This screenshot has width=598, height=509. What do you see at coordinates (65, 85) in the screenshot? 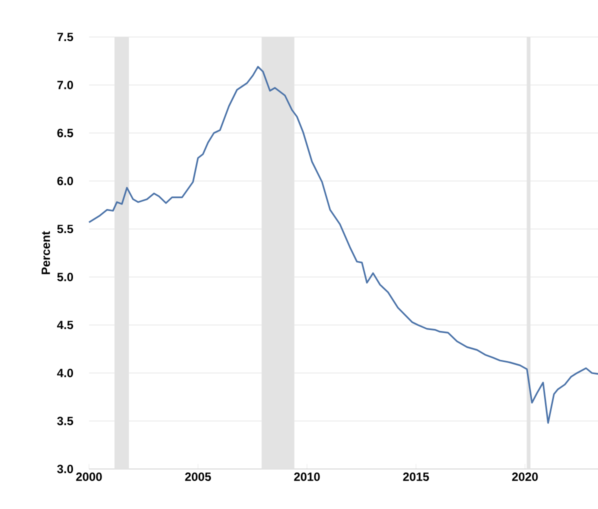
I see `y-tick-label: 7.0` at bounding box center [65, 85].